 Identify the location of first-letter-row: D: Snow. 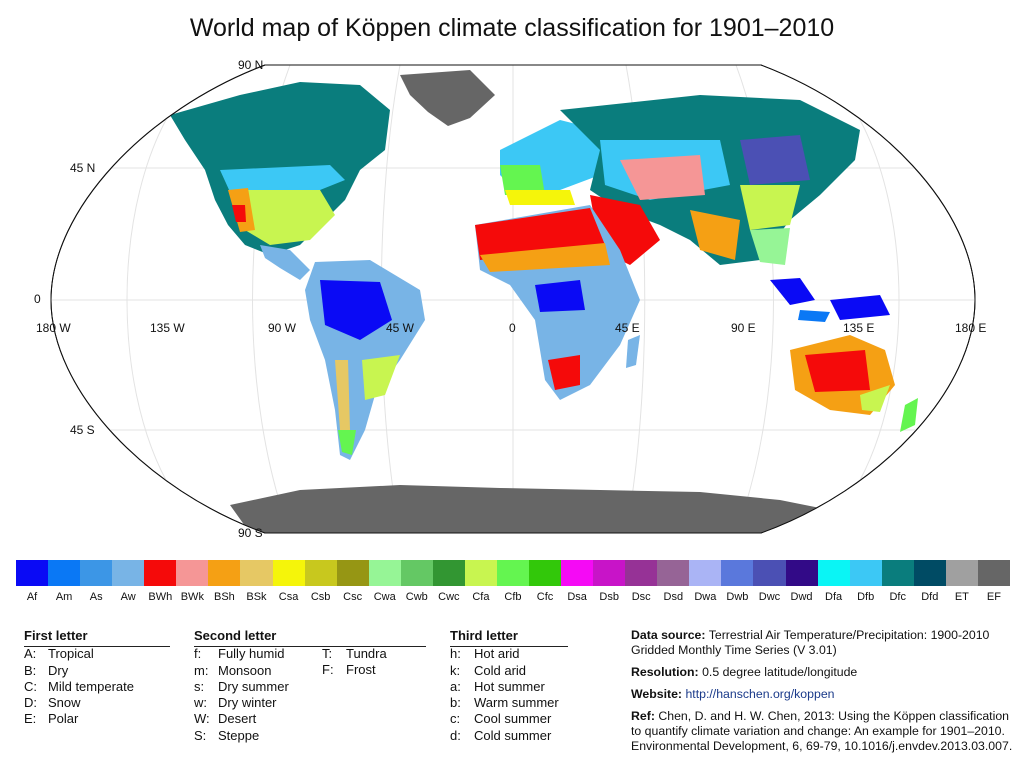
(79, 703).